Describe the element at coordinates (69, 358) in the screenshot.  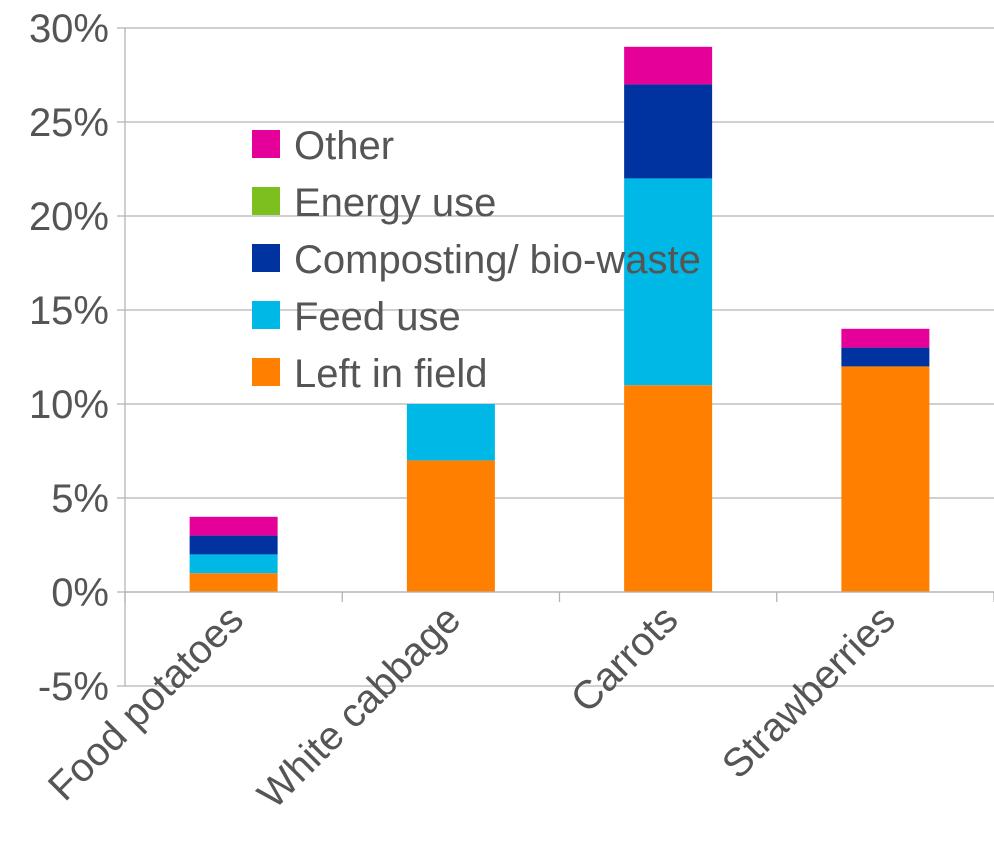
I see `y-axis-ticks: -5% 0% 5% 10% 15% 20% 25% 30%` at that location.